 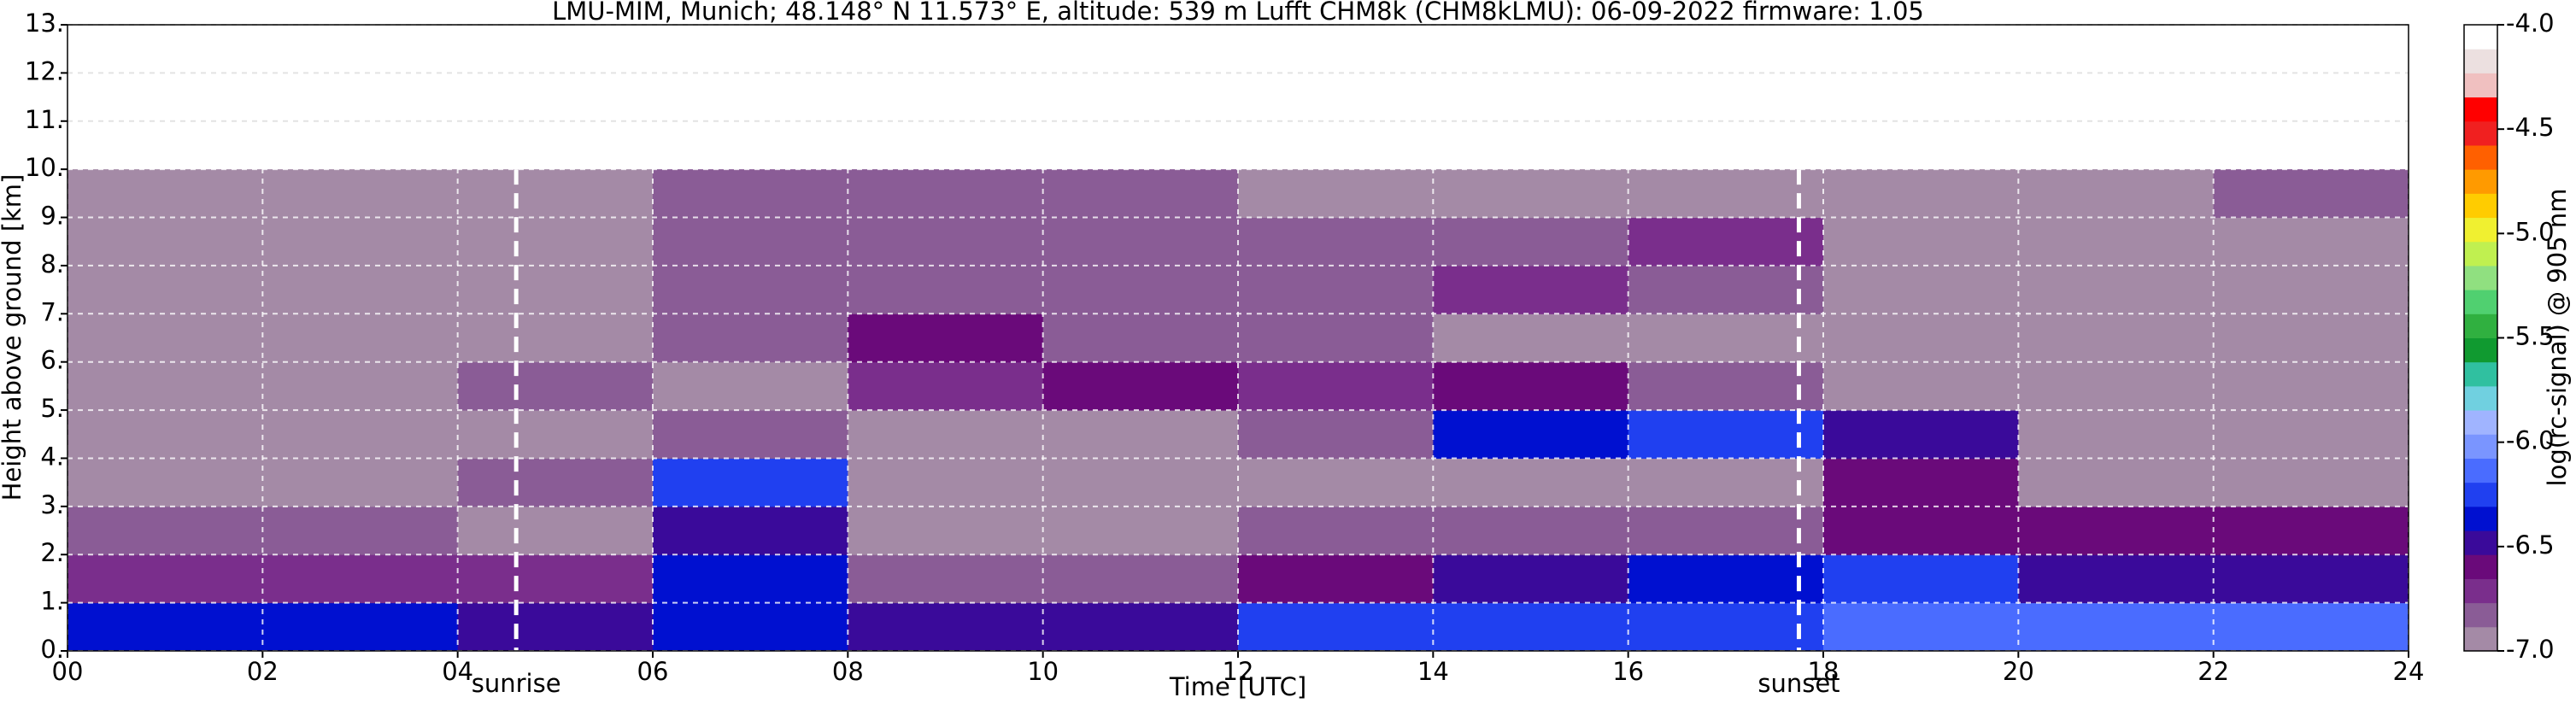 I want to click on x-tick-label: 00, so click(x=68, y=671).